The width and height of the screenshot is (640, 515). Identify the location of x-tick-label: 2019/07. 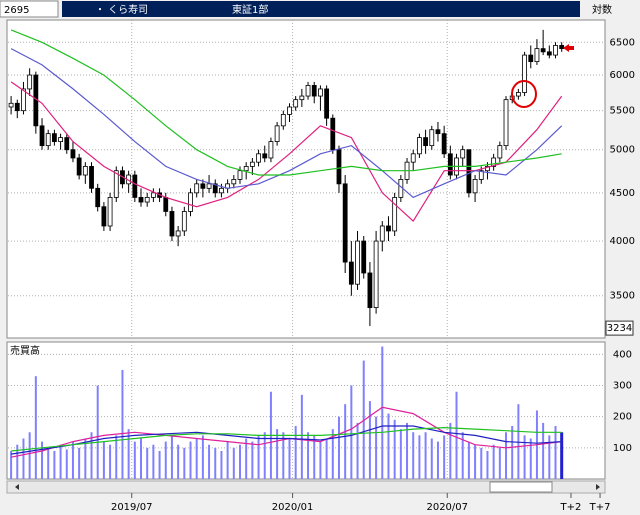
(132, 507).